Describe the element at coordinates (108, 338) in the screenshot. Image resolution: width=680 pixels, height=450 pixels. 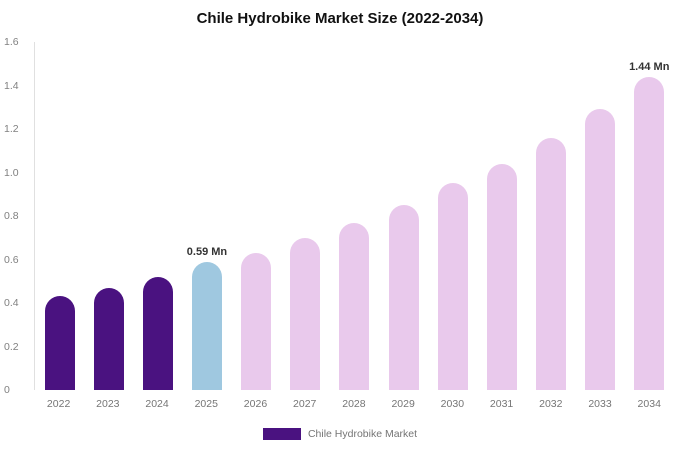
I see `bar-2023` at that location.